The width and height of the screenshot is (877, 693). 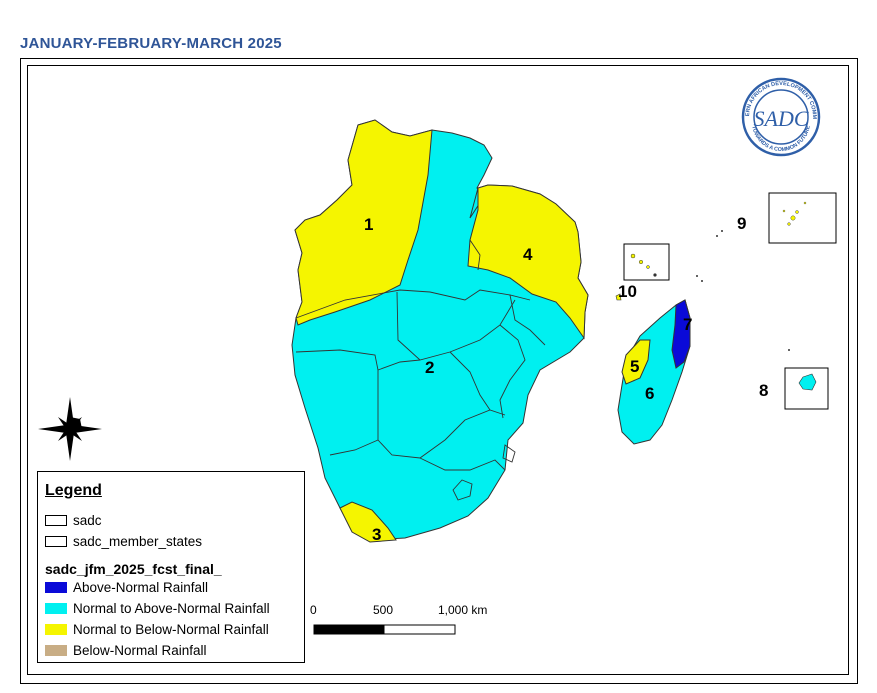 I want to click on zone-7-madagascar-blue, so click(x=681, y=334).